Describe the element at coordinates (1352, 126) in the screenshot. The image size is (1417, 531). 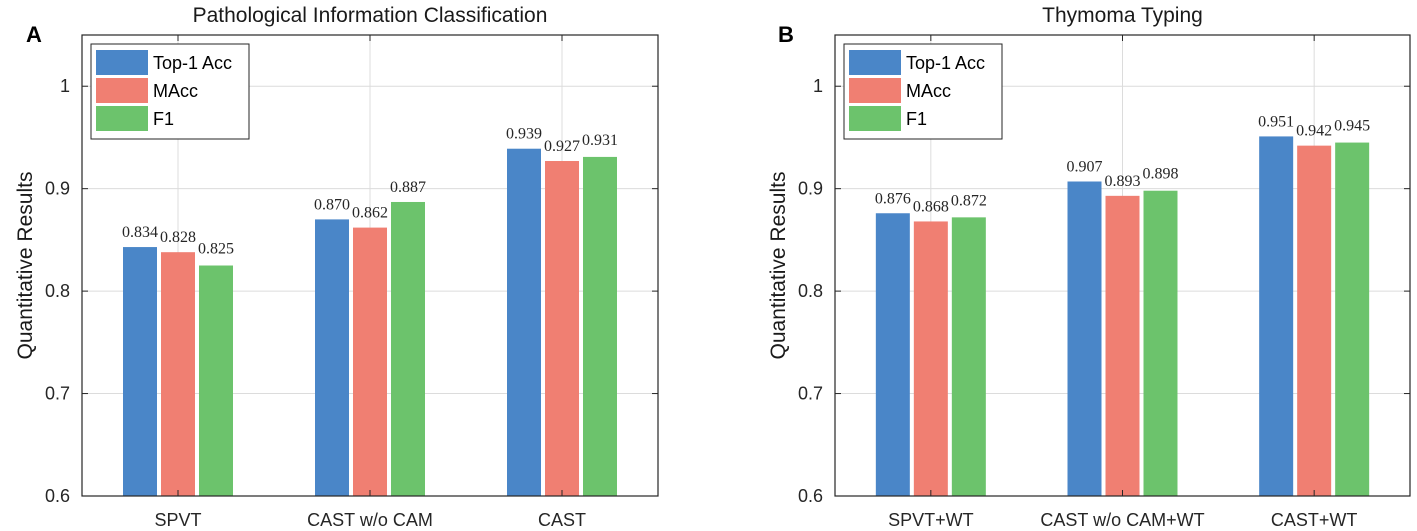
I see `data-label: 0.945` at that location.